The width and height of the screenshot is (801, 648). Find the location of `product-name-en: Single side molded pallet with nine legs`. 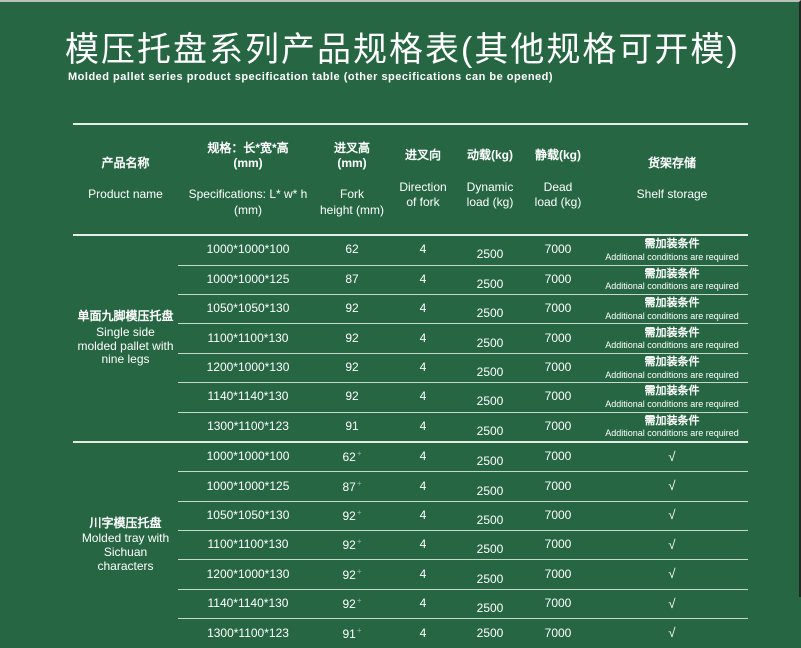

product-name-en: Single side molded pallet with nine legs is located at coordinates (125, 345).